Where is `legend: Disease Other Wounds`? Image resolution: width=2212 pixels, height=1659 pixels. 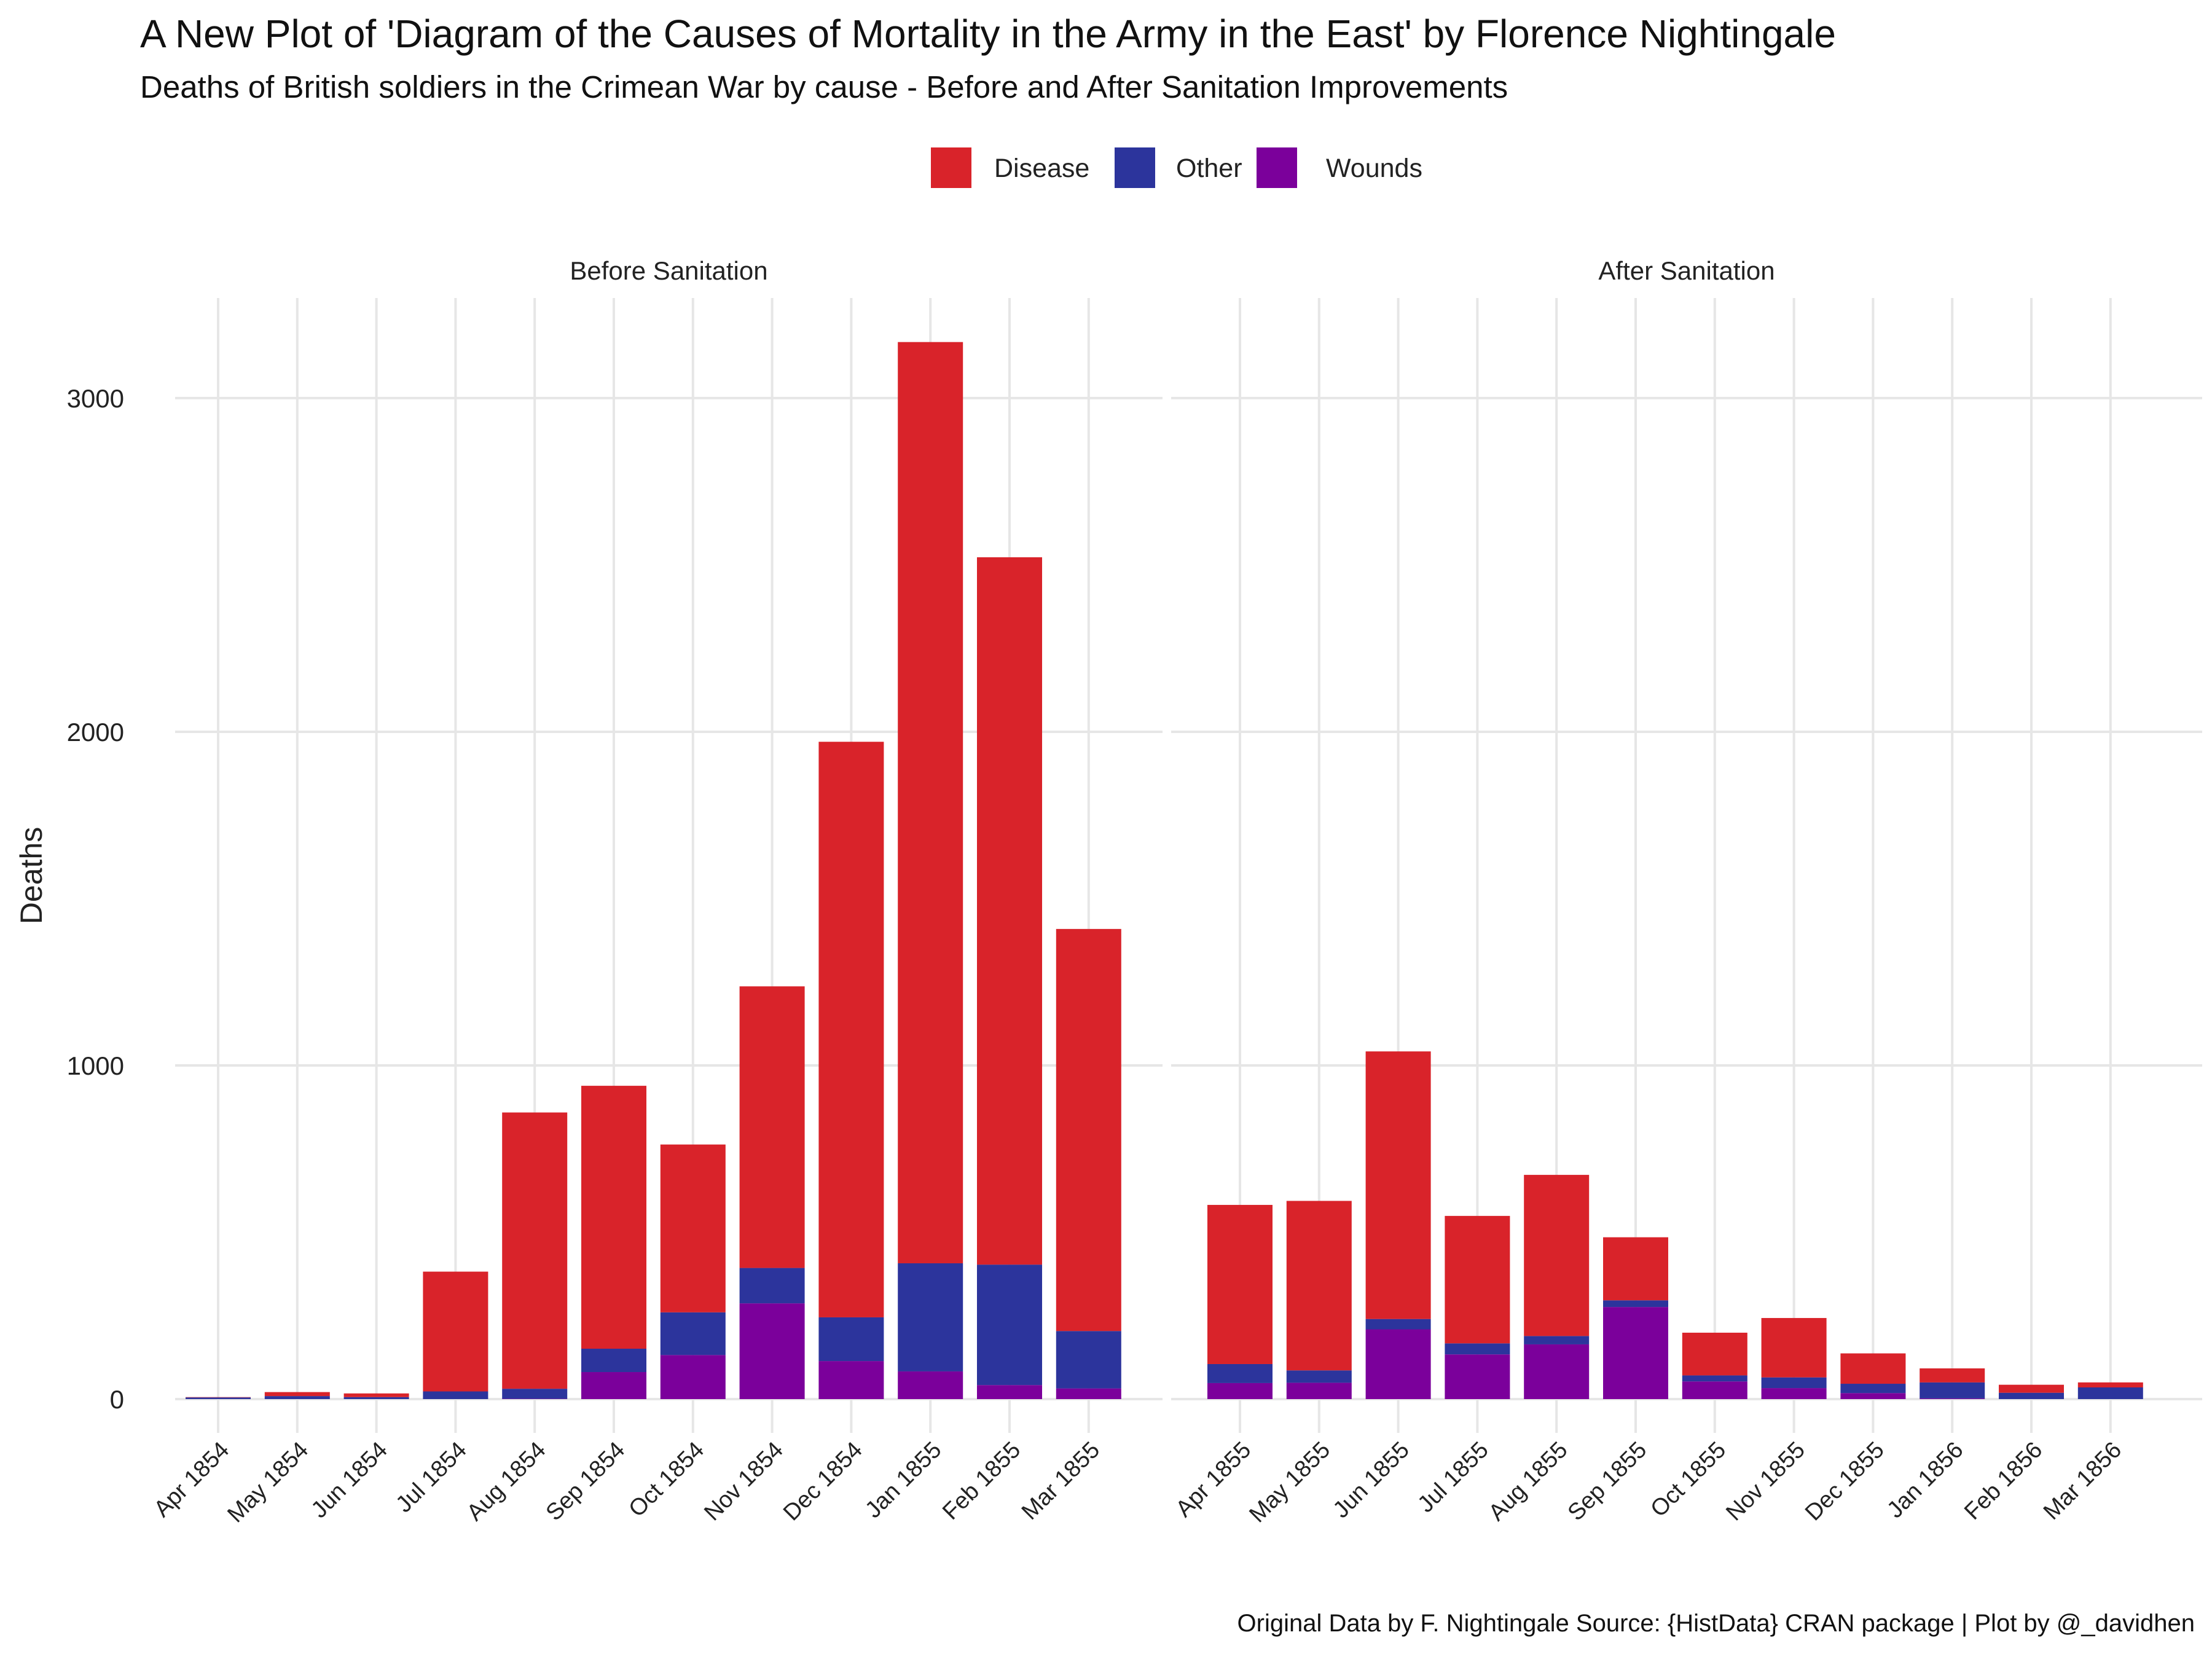
legend: Disease Other Wounds is located at coordinates (1176, 167).